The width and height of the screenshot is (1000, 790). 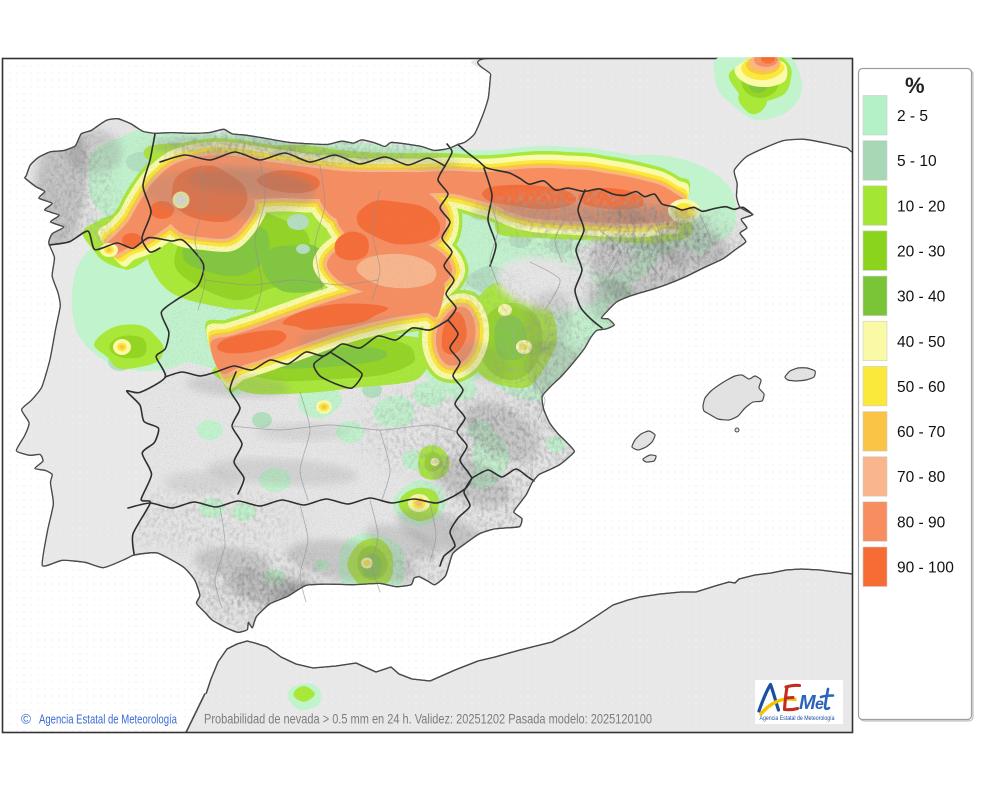 I want to click on svg-text: 5 - 10, so click(x=917, y=161).